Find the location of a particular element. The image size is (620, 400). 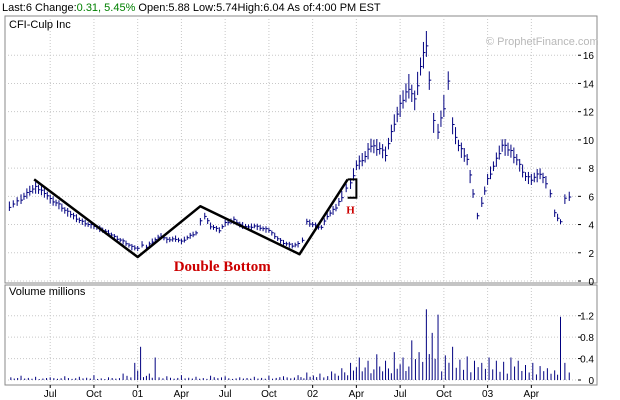

asof-label: As of: is located at coordinates (301, 8).